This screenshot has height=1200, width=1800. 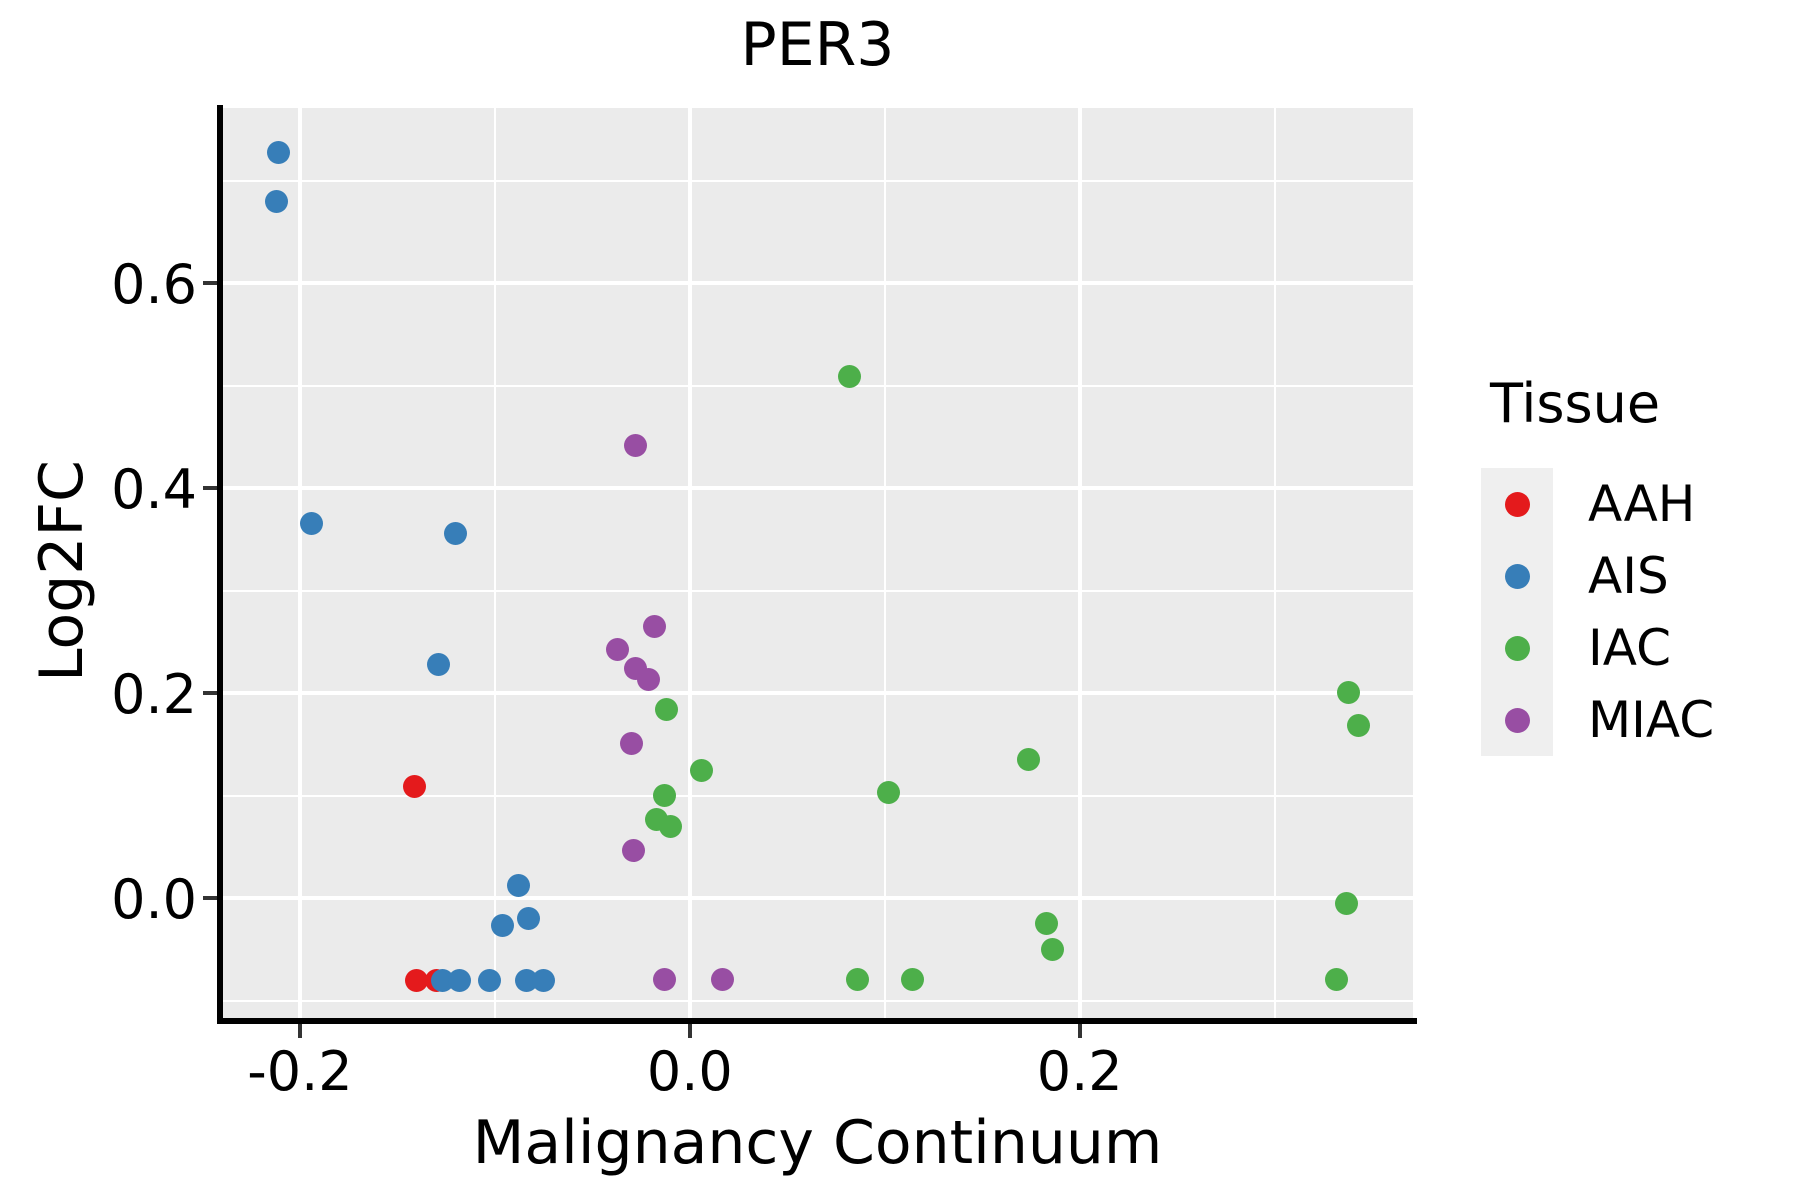 What do you see at coordinates (1628, 576) in the screenshot?
I see `legend-label-AIS: AIS` at bounding box center [1628, 576].